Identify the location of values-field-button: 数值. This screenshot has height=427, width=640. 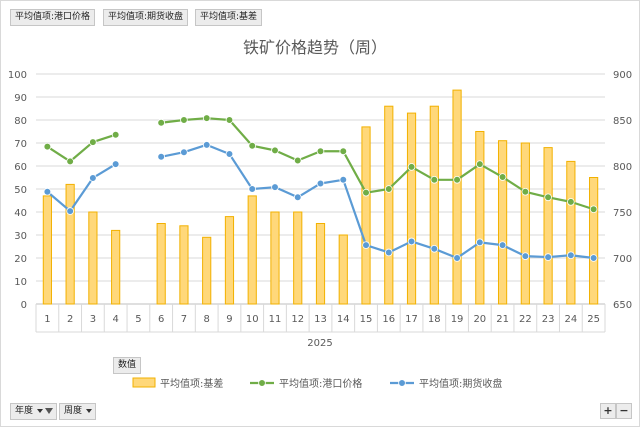
(127, 365).